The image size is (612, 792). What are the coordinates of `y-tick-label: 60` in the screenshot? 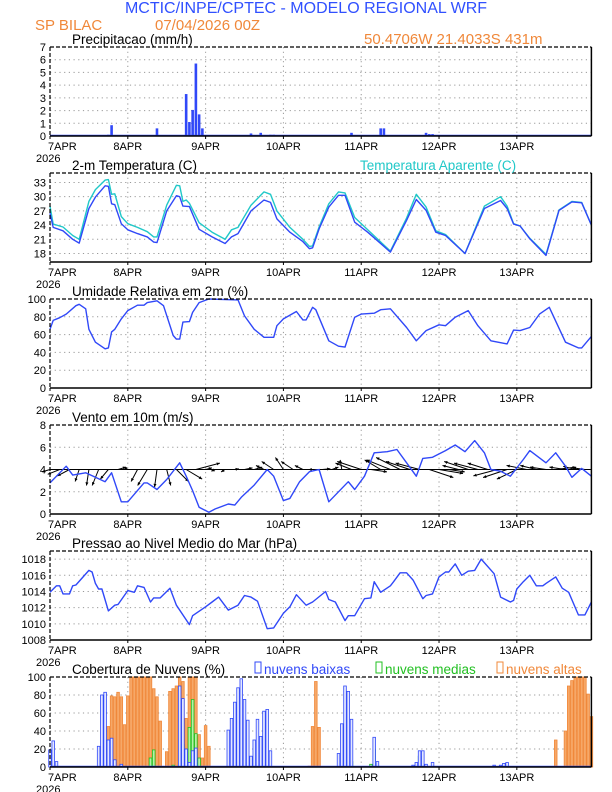 It's located at (40, 714).